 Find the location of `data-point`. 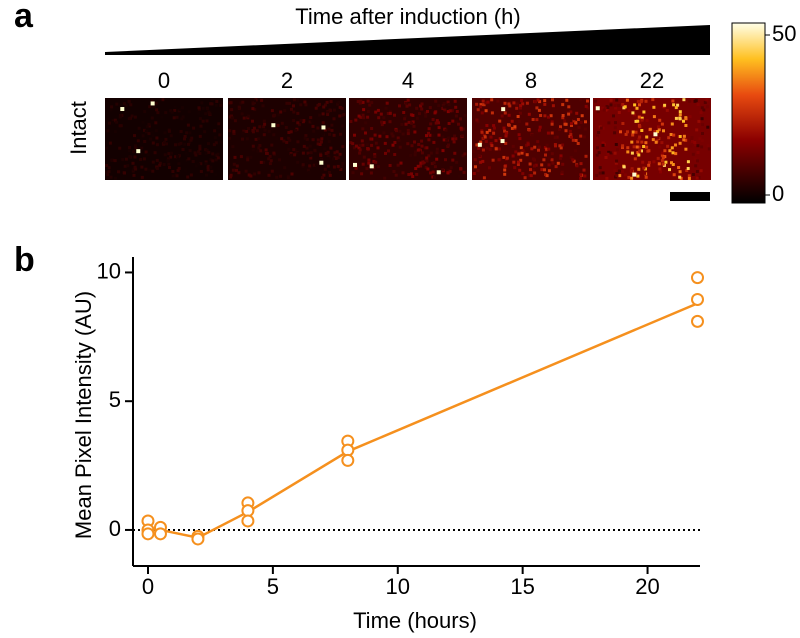

data-point is located at coordinates (698, 321).